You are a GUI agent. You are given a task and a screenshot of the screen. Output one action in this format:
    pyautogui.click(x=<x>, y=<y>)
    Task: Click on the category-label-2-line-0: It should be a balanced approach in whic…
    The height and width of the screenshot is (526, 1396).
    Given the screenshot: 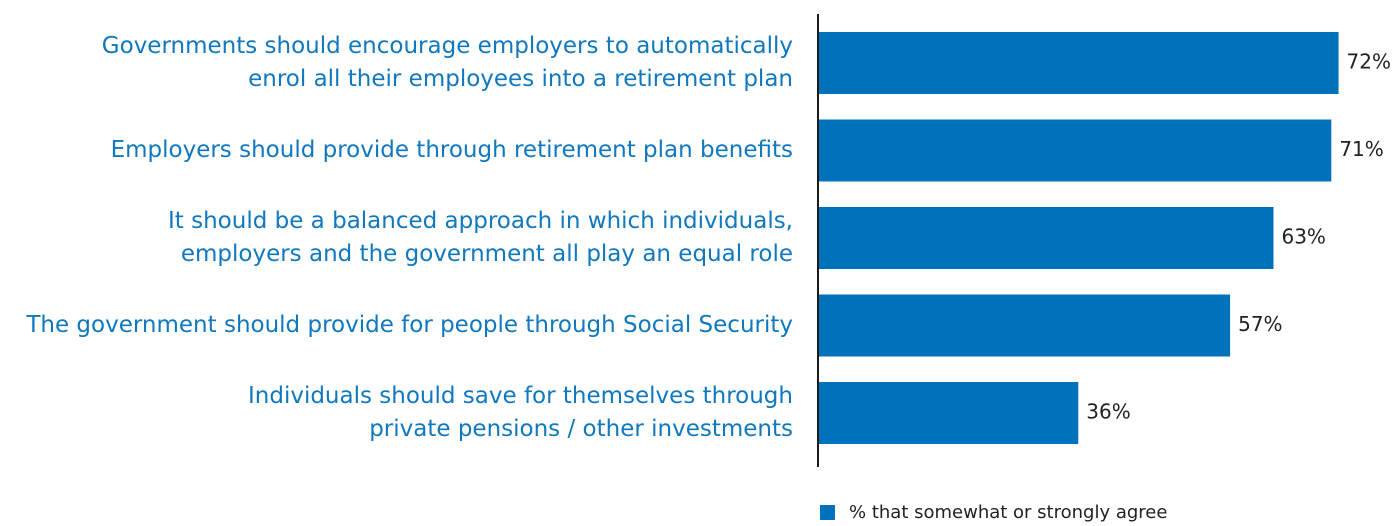 What is the action you would take?
    pyautogui.click(x=480, y=221)
    